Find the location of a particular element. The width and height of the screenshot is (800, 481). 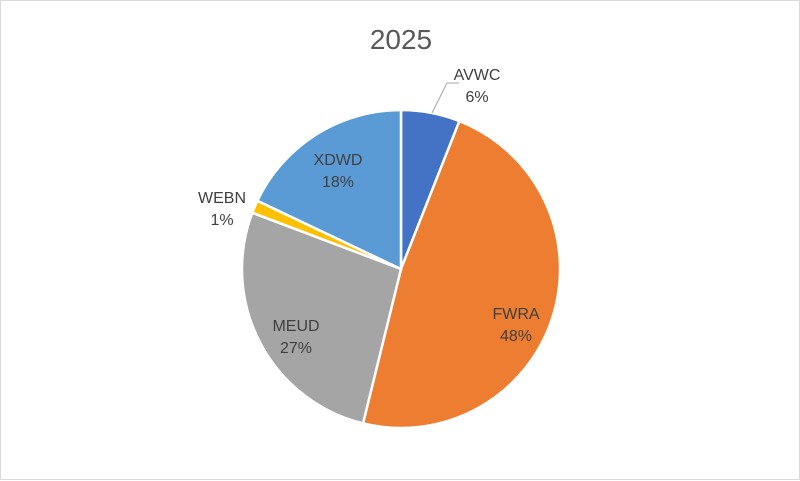

slice-percent-fwra: 48% is located at coordinates (516, 336).